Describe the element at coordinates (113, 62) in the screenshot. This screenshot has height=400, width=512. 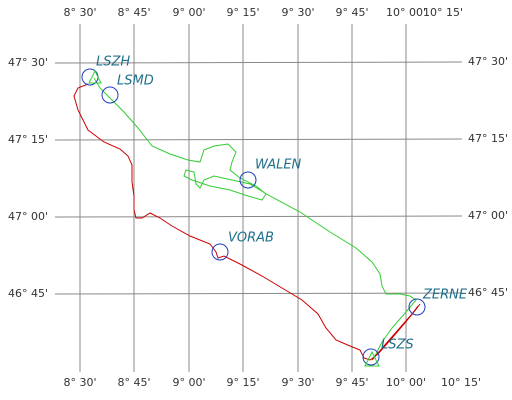
I see `waypoint-label: LSZH` at that location.